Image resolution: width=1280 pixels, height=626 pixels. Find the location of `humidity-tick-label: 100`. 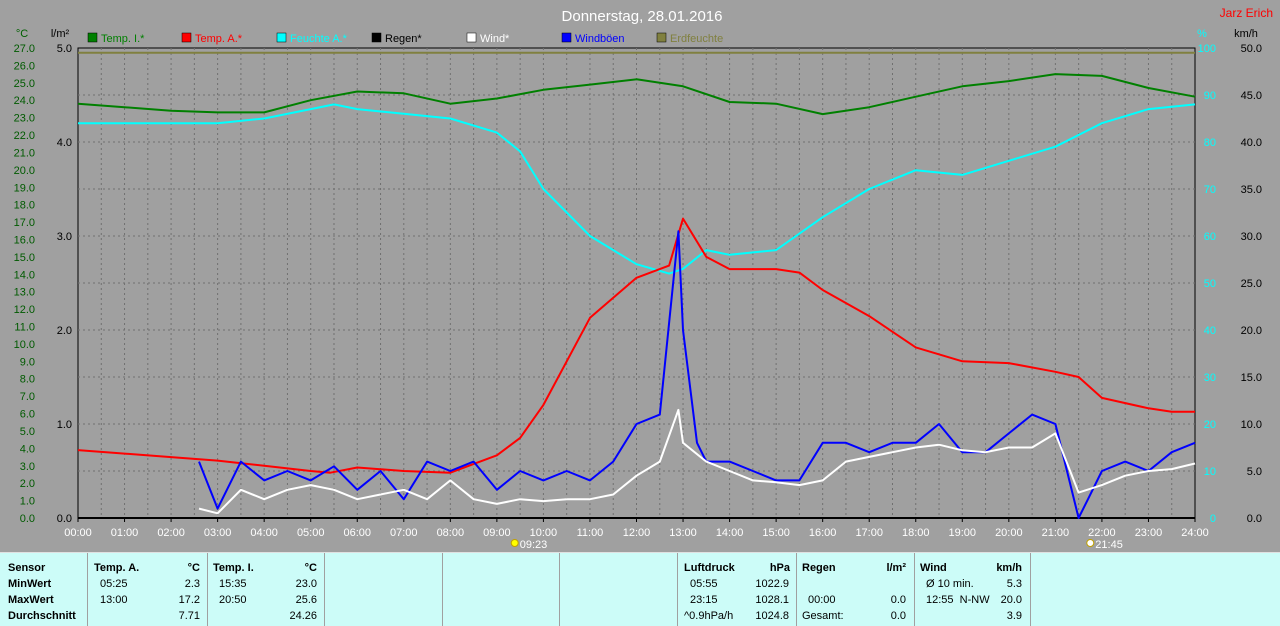

humidity-tick-label: 100 is located at coordinates (1207, 49).